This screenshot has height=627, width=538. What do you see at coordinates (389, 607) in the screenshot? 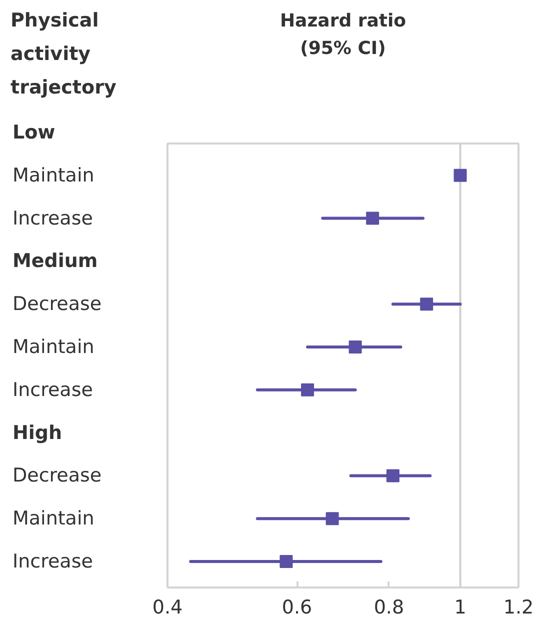
I see `x-tick-label: 0.8` at bounding box center [389, 607].